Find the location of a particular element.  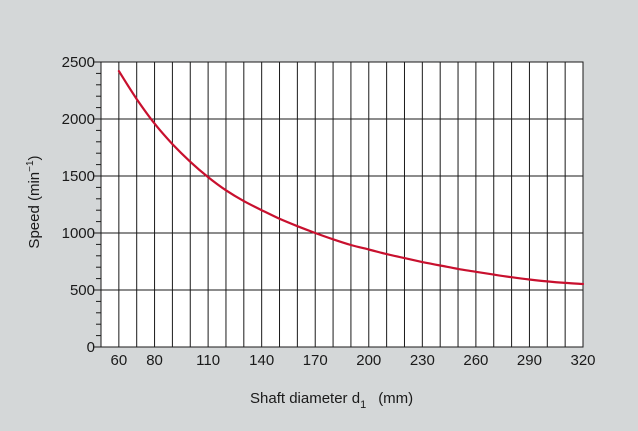

y-axis-label-superscript: −1 is located at coordinates (30, 166).